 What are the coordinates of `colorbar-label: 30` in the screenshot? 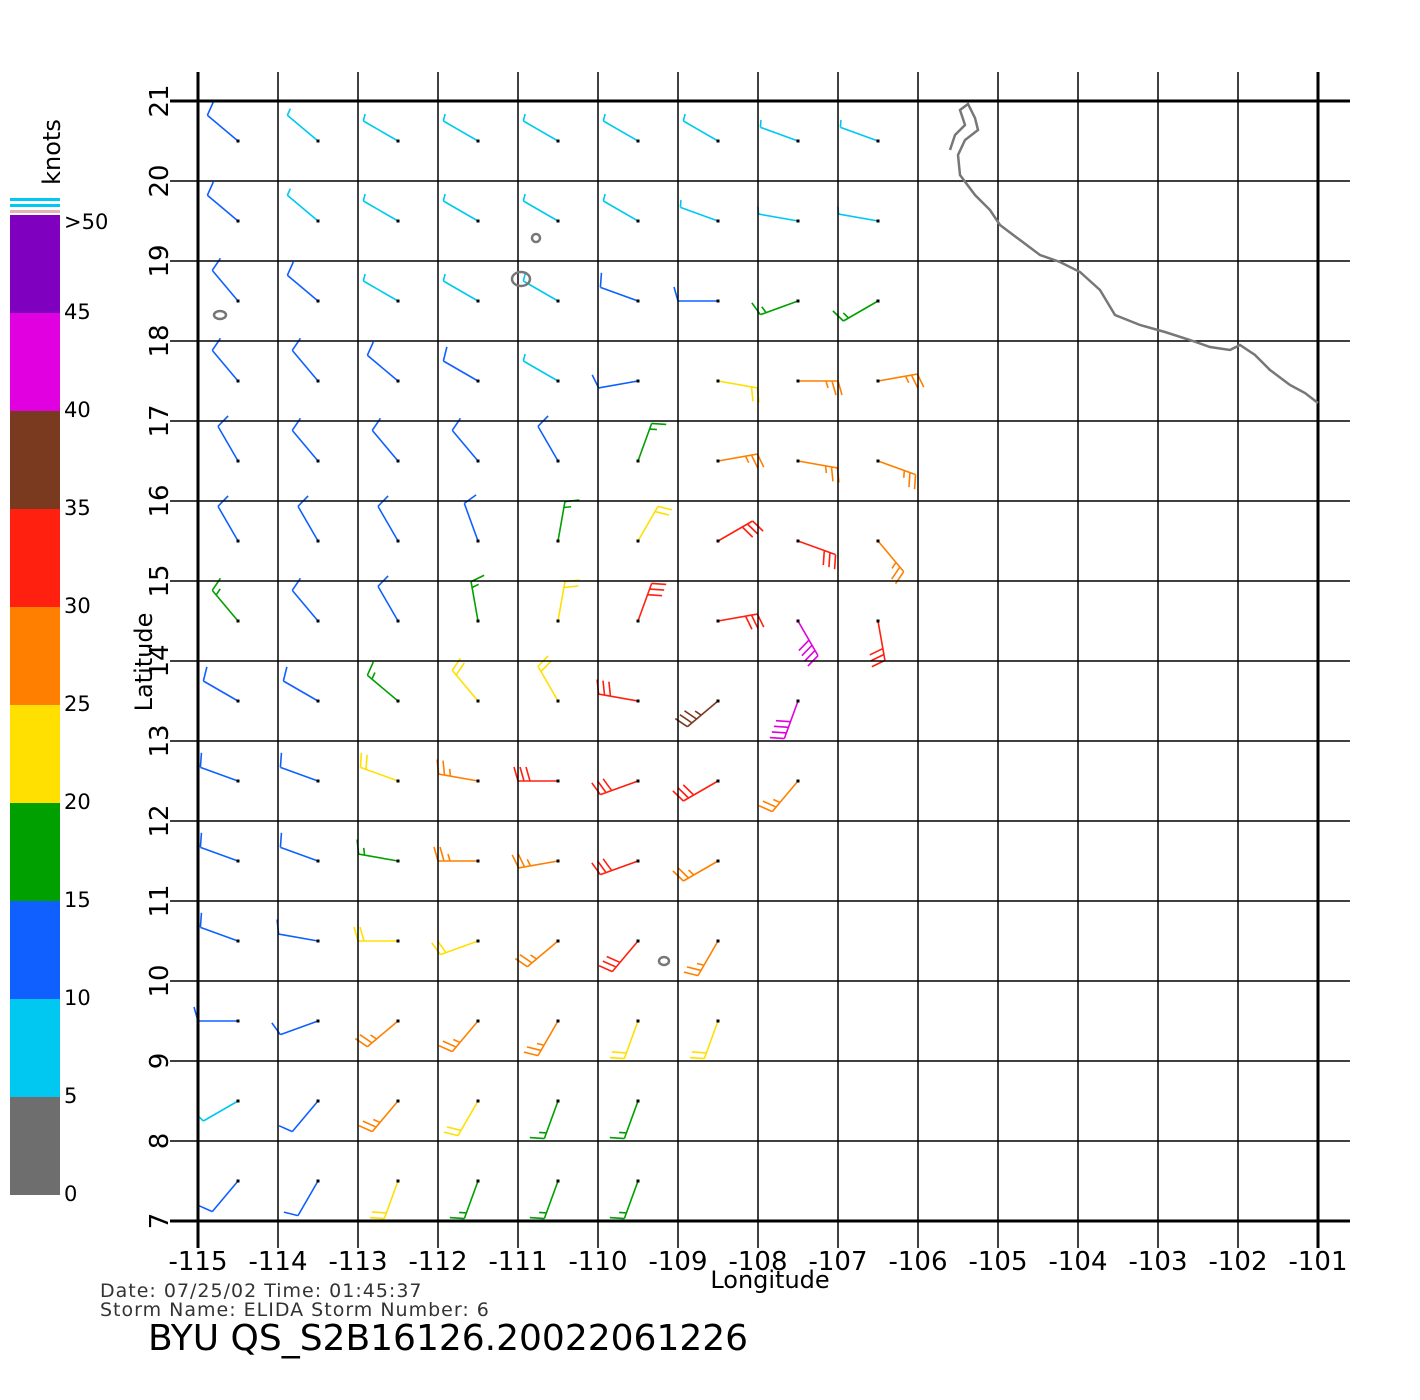 It's located at (77, 606).